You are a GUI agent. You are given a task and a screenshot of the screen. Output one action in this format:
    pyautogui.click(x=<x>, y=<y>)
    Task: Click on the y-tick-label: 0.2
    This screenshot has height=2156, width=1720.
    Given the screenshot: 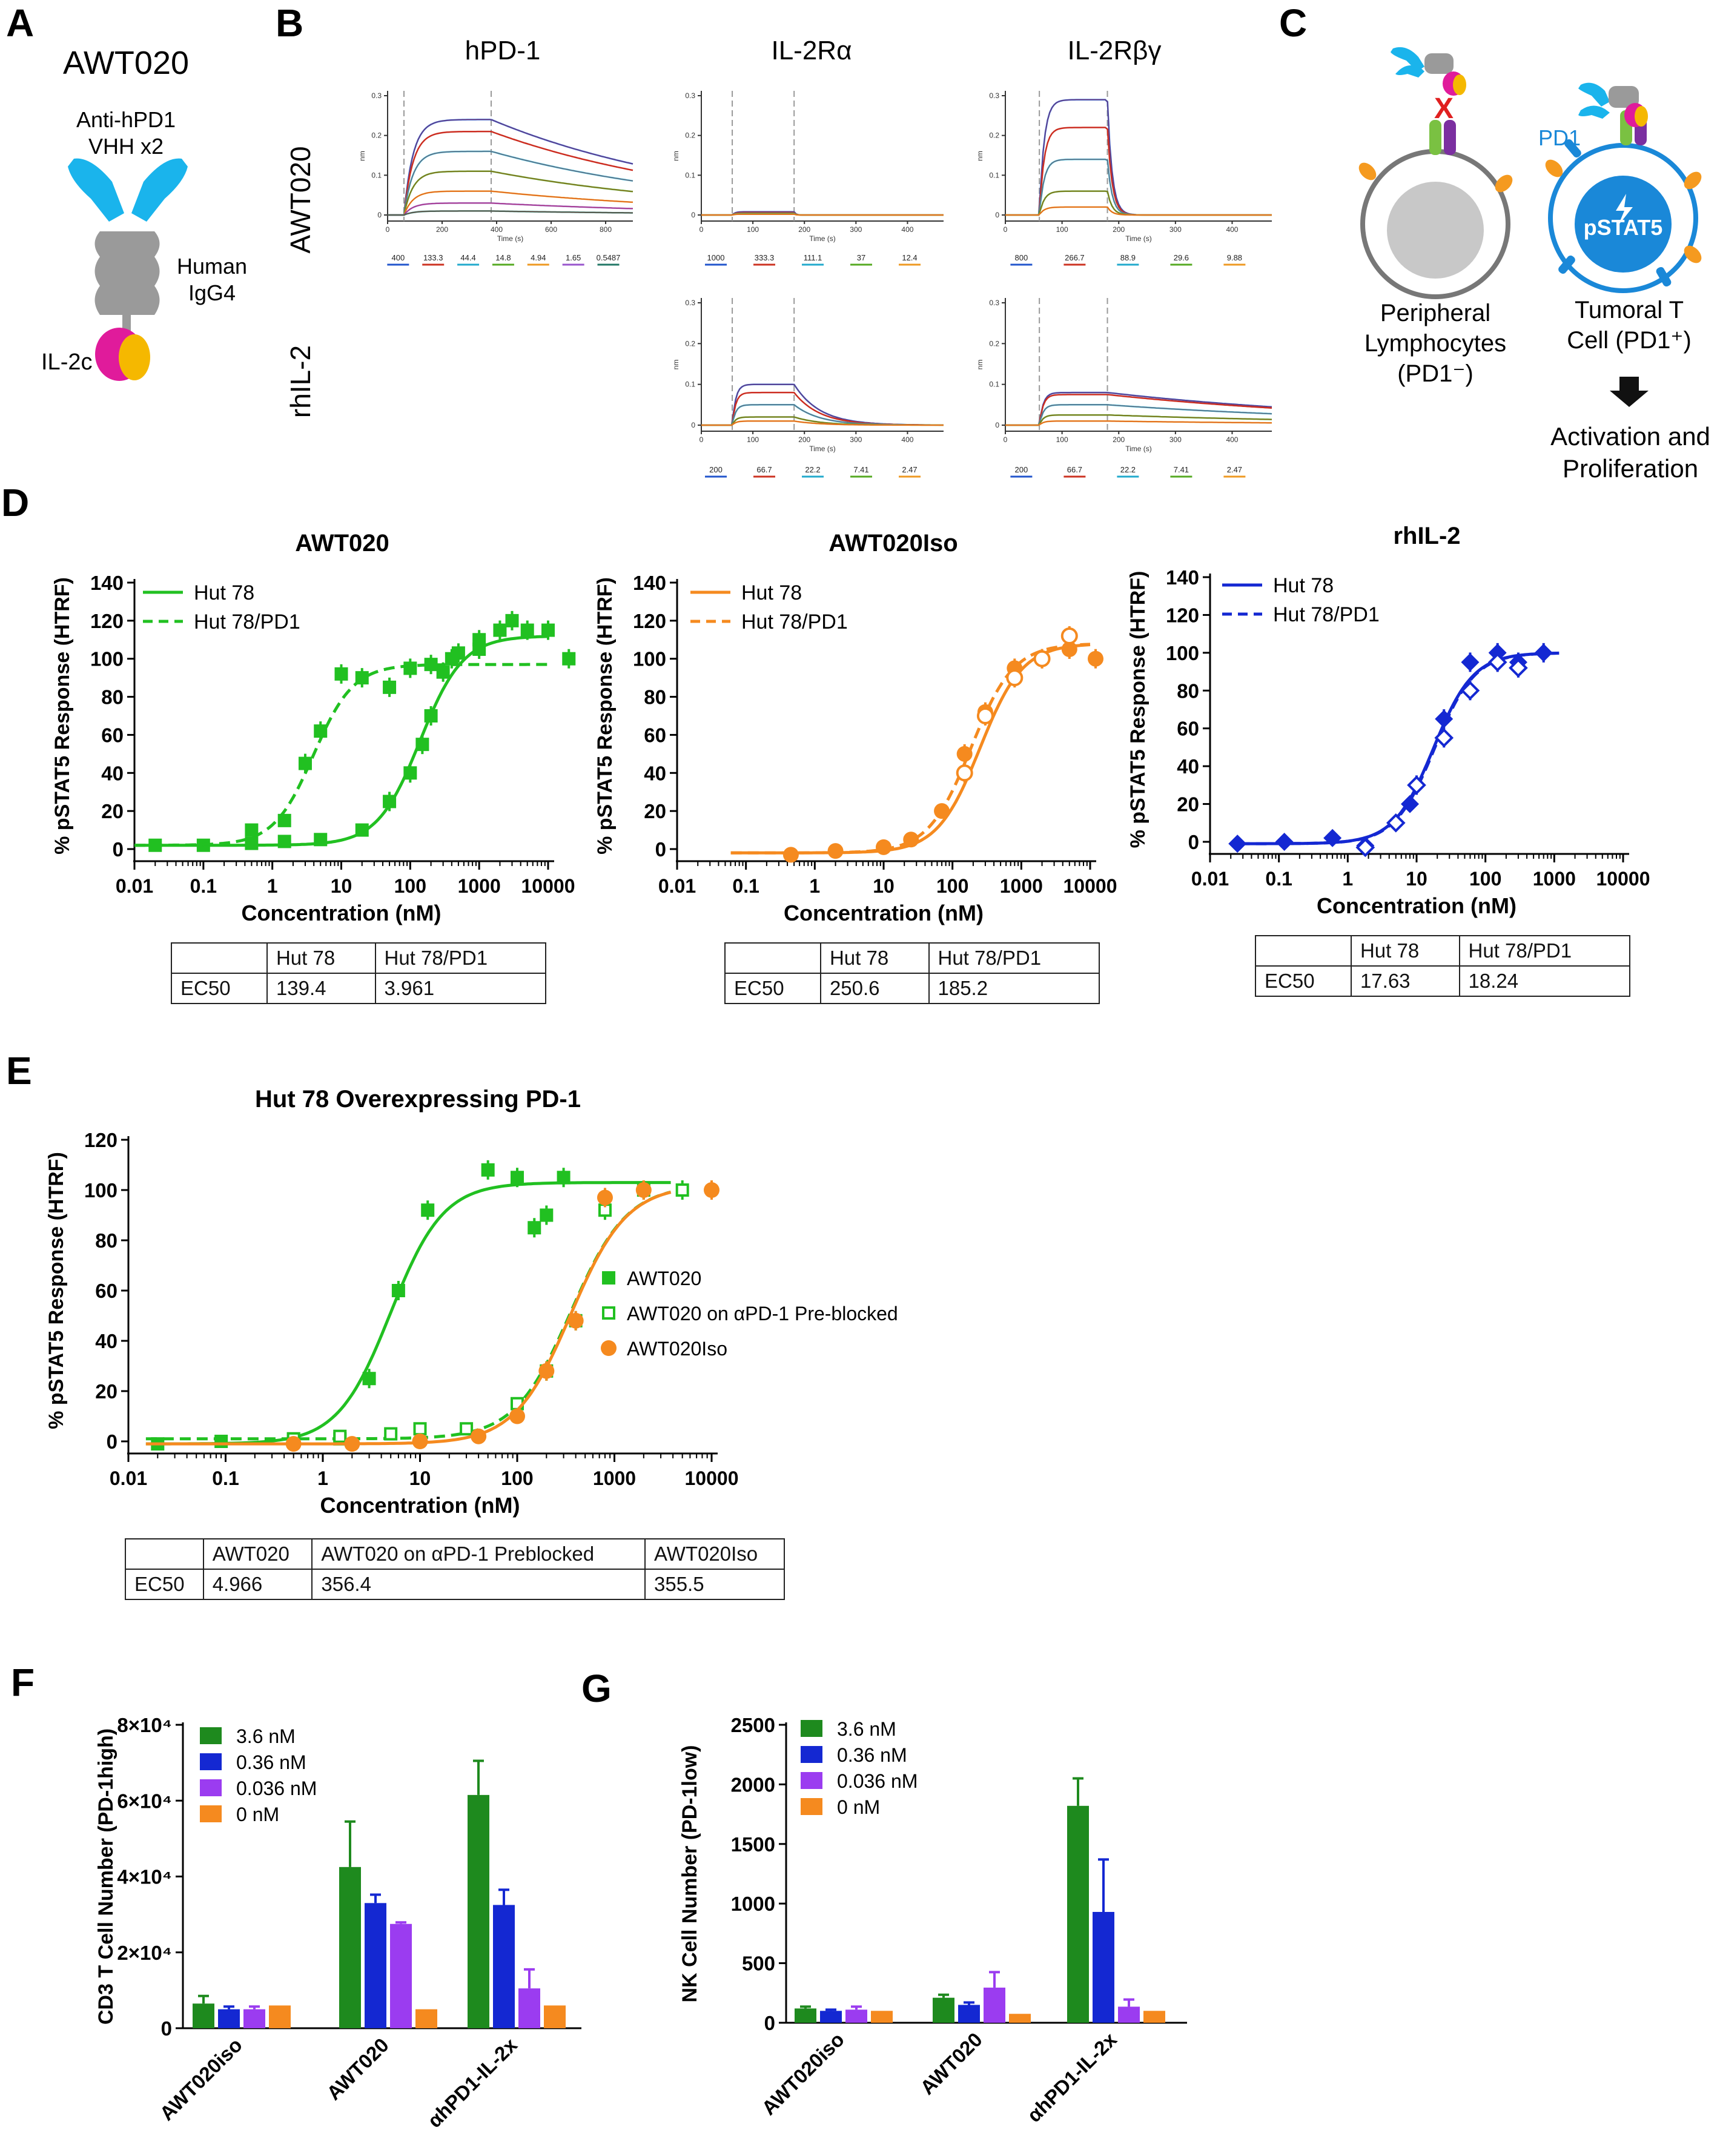 What is the action you would take?
    pyautogui.click(x=690, y=343)
    